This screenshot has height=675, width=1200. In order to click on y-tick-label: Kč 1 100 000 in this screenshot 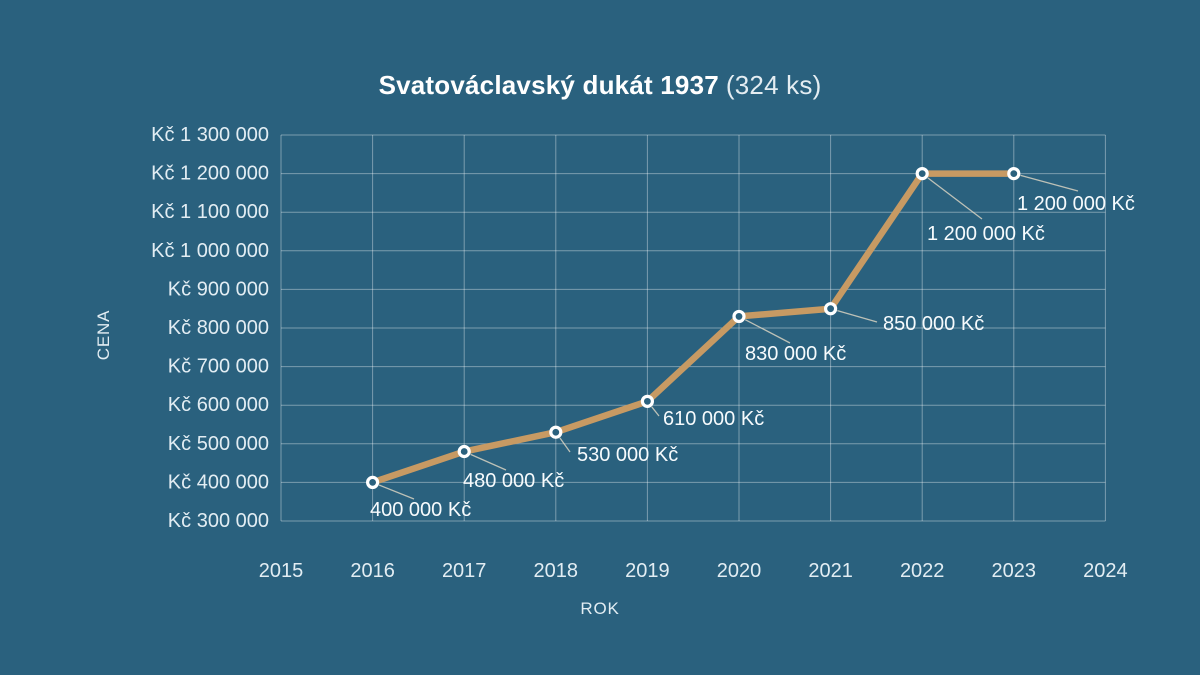, I will do `click(210, 212)`.